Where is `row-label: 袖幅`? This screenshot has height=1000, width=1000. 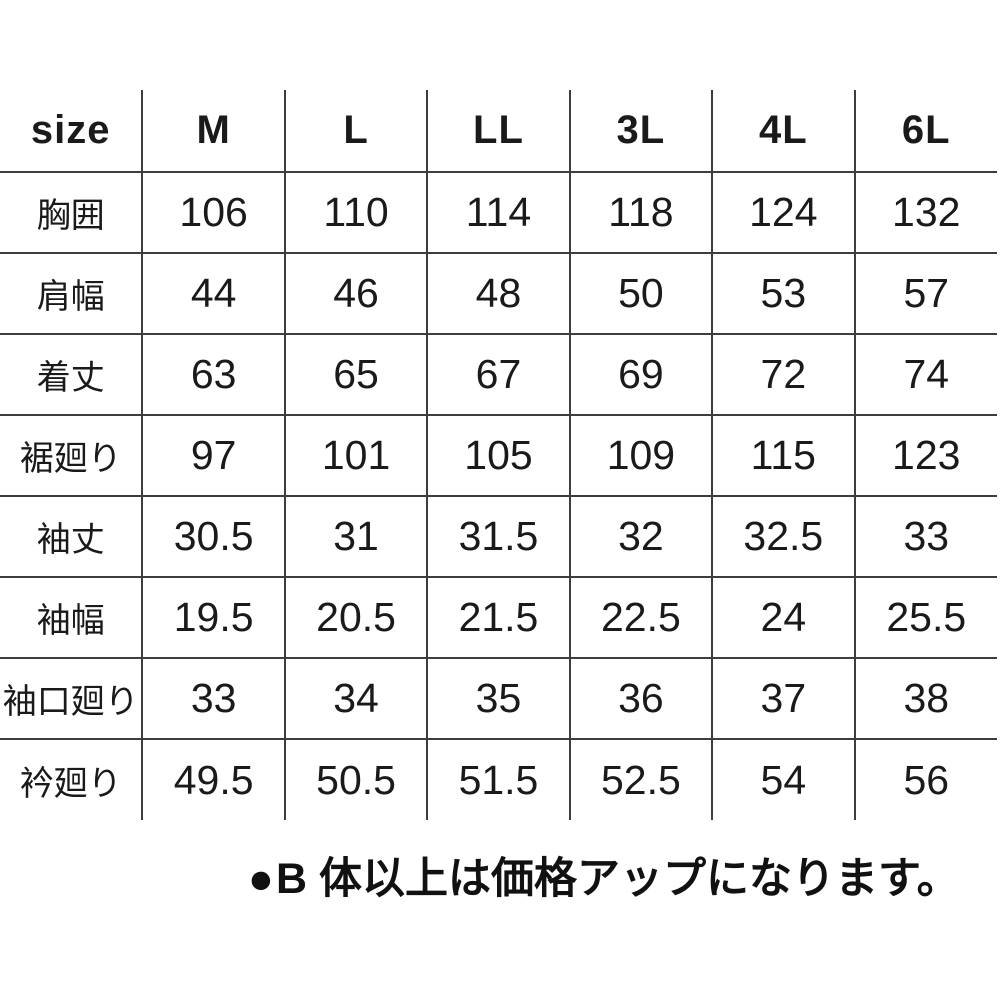 row-label: 袖幅 is located at coordinates (72, 617).